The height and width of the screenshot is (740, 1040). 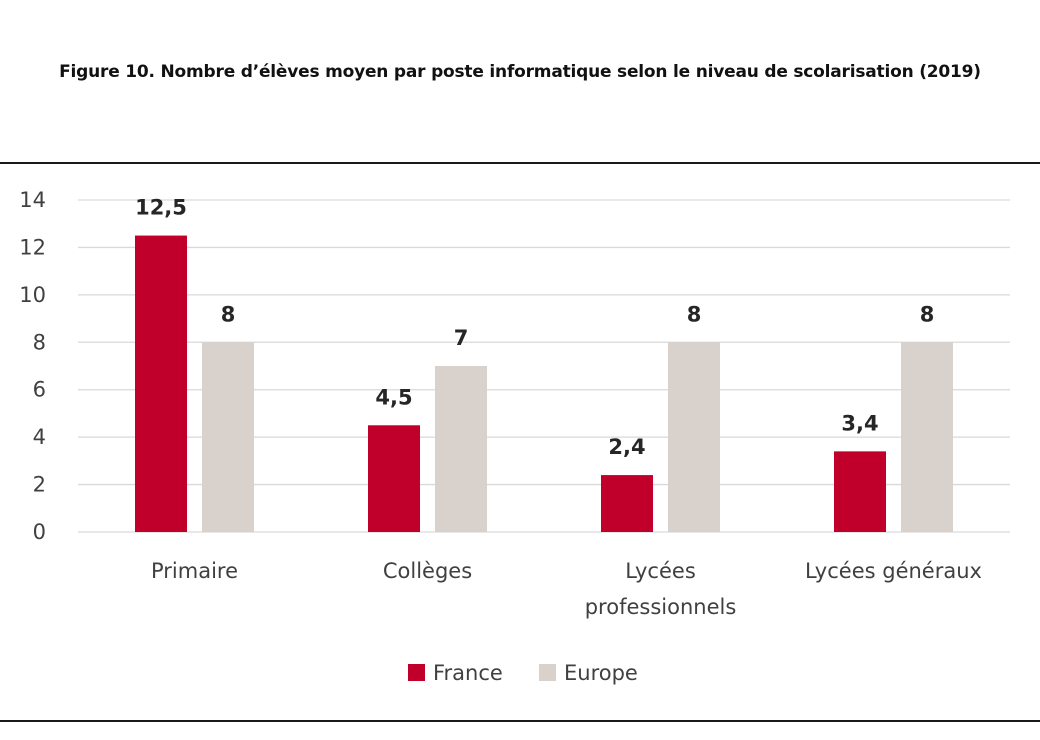 What do you see at coordinates (32, 200) in the screenshot?
I see `y-tick-label: 14` at bounding box center [32, 200].